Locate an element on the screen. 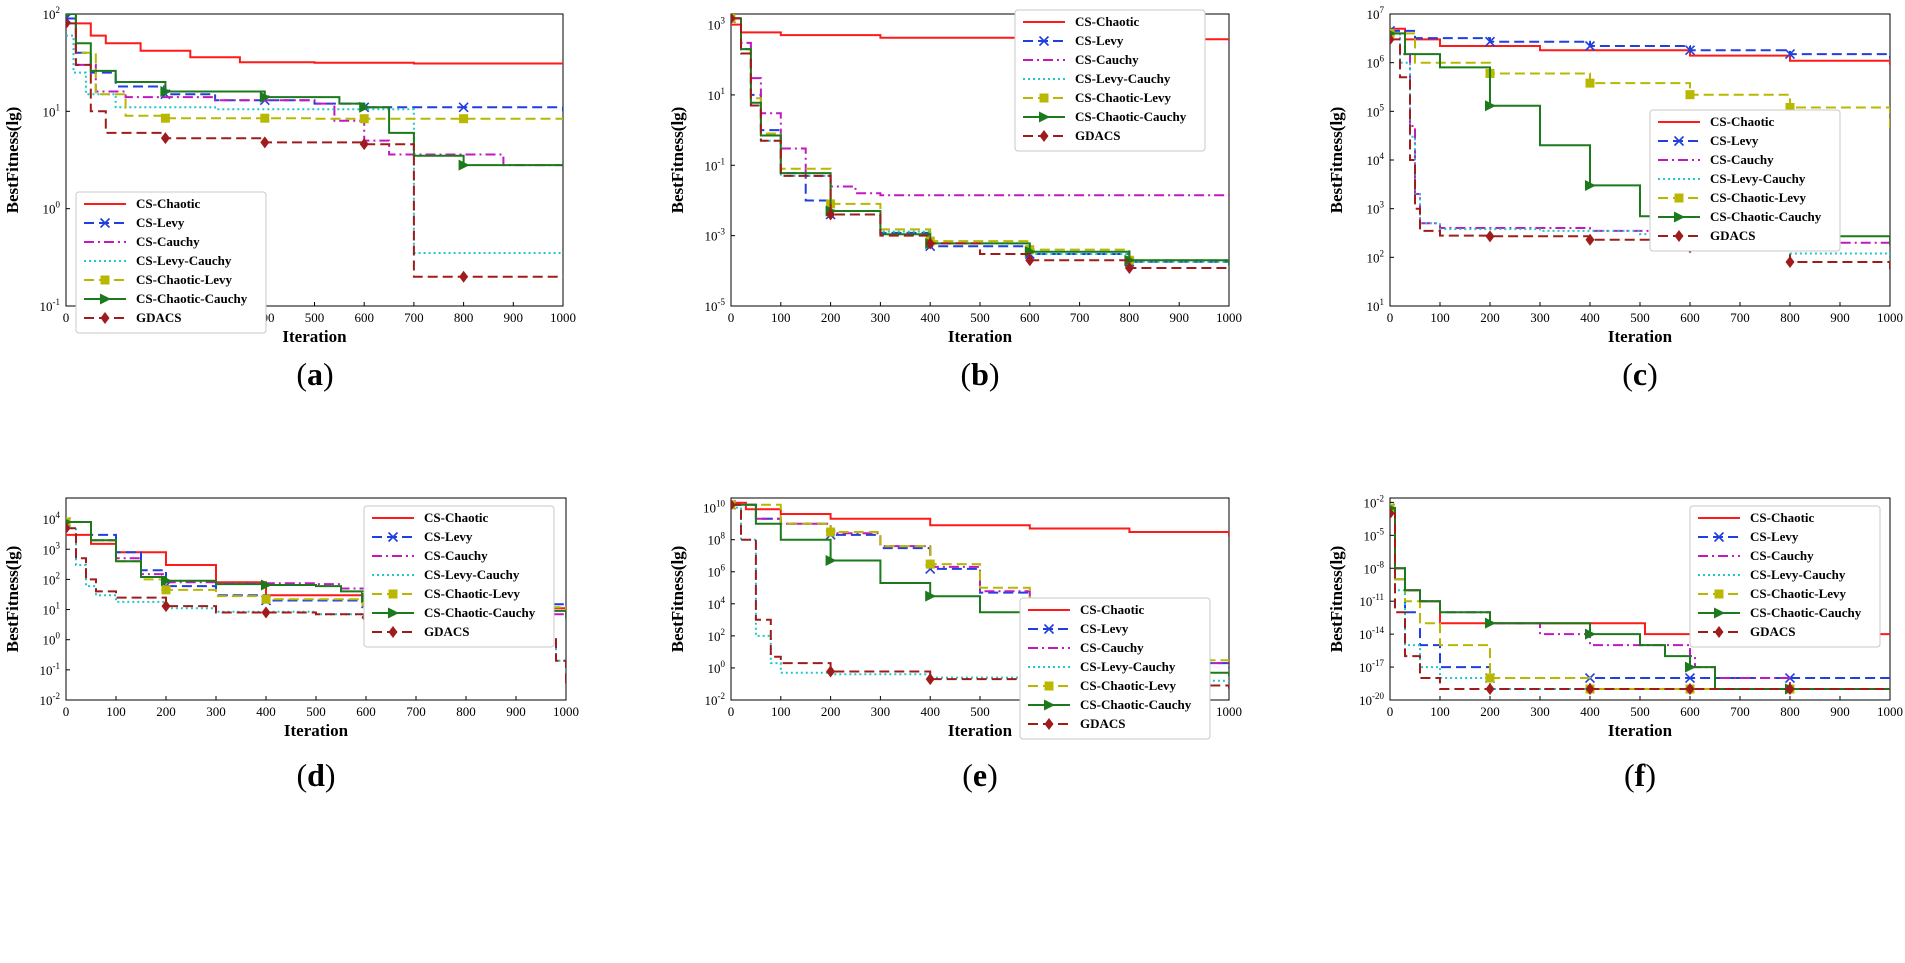 The height and width of the screenshot is (963, 1905). series-line-cs-levy is located at coordinates (314, 64).